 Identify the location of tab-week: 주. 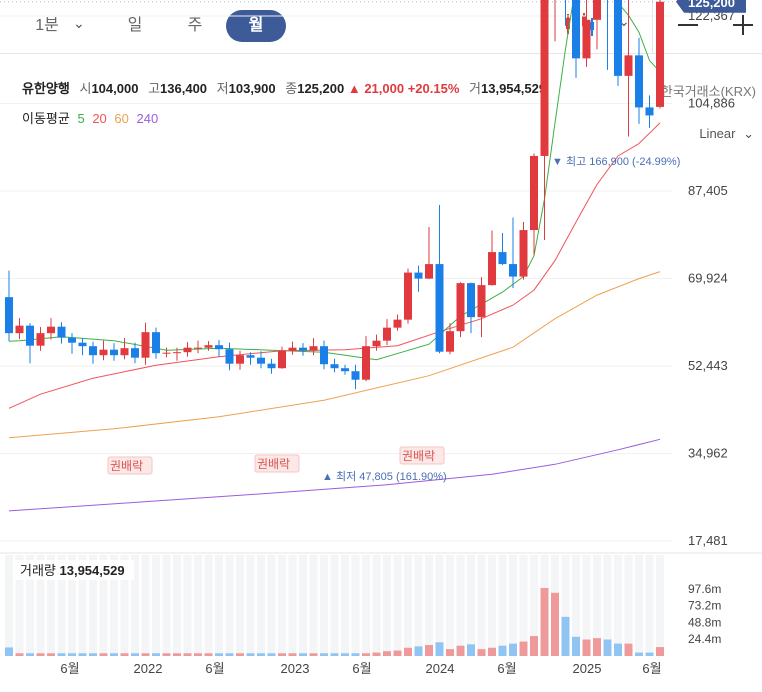
(195, 25).